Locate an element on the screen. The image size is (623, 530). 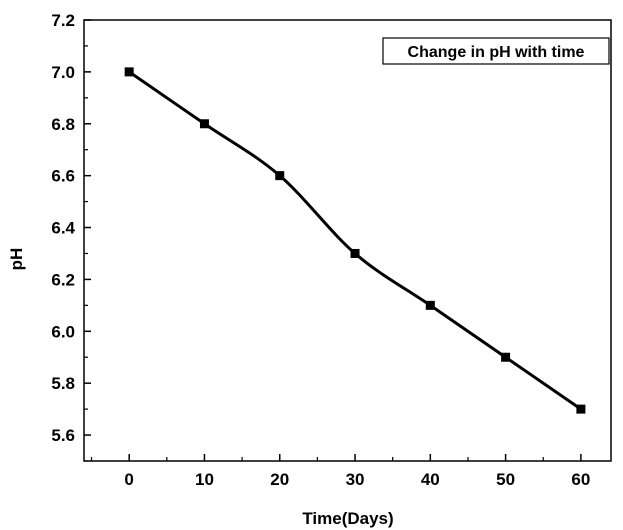
y-tick-label: 7.0 is located at coordinates (63, 72).